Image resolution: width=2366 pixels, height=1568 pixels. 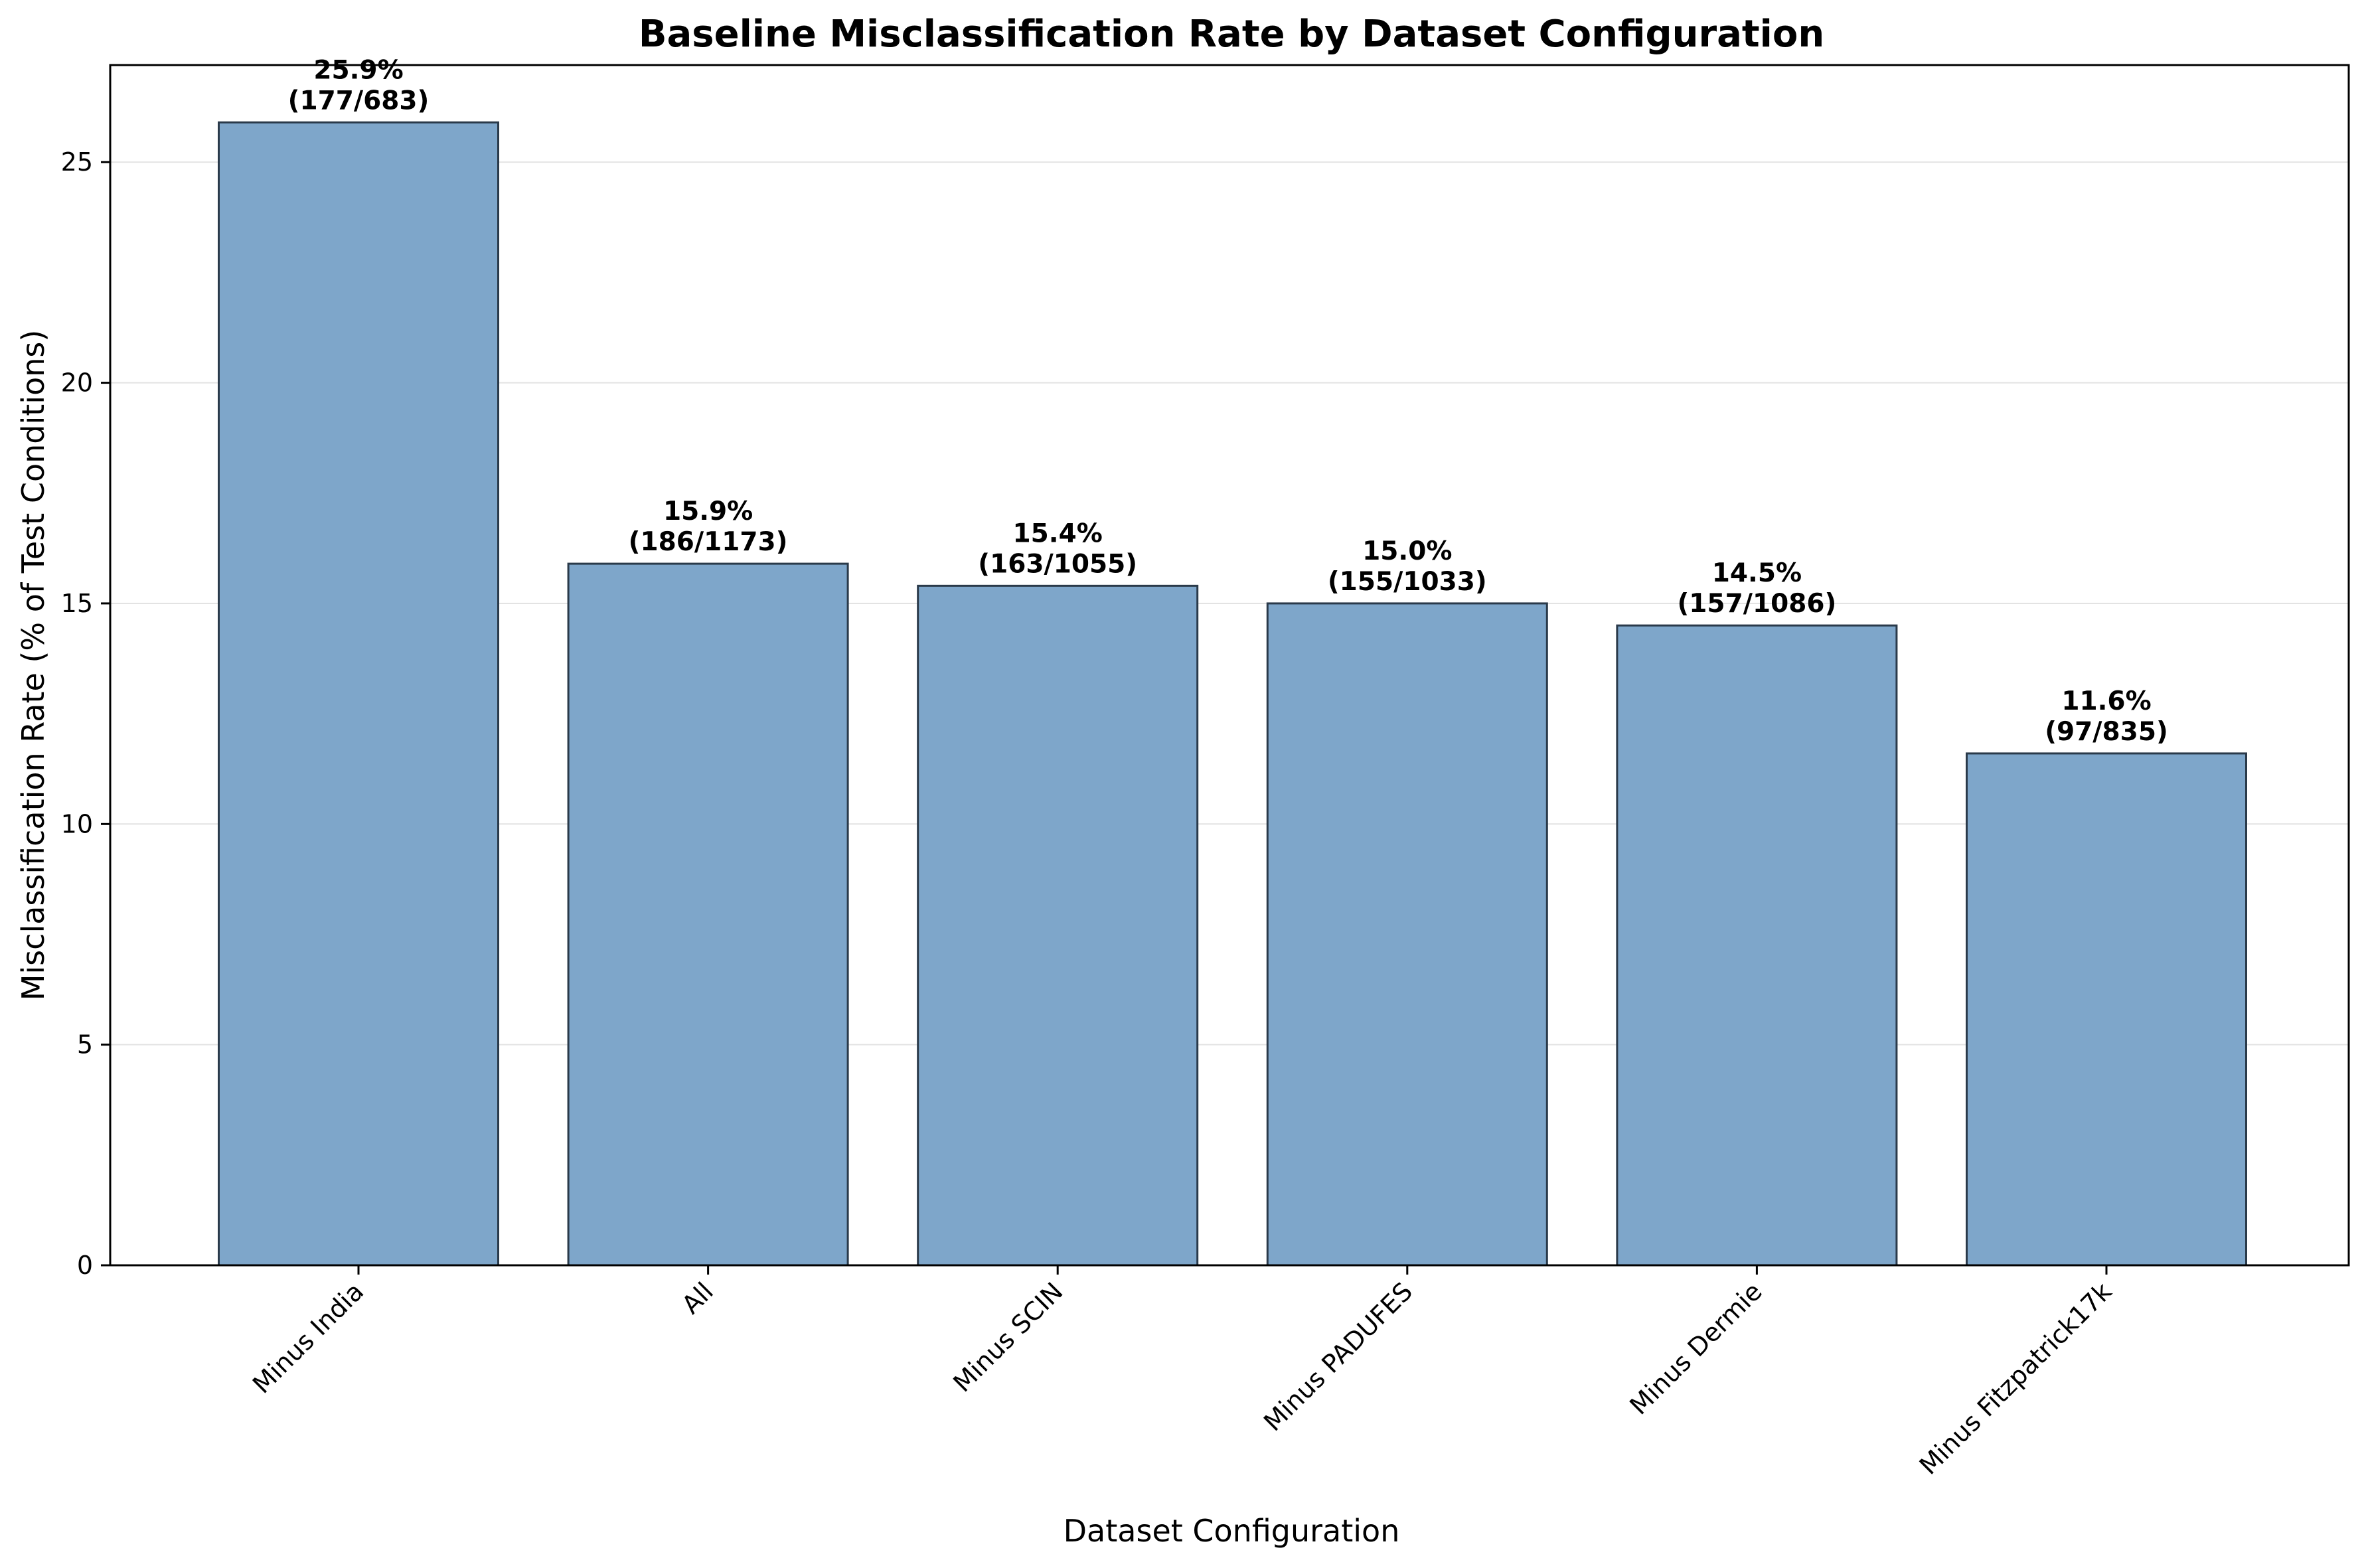 What do you see at coordinates (77, 383) in the screenshot?
I see `y-tick-label: 20` at bounding box center [77, 383].